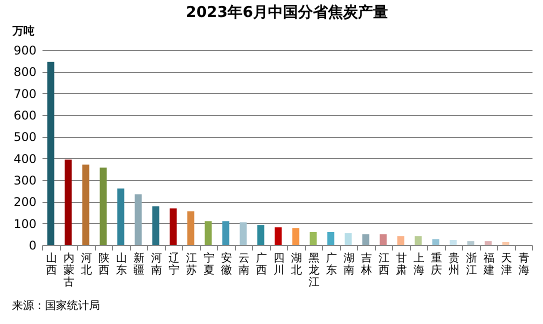 Image resolution: width=543 pixels, height=324 pixels. What do you see at coordinates (174, 264) in the screenshot?
I see `x-tick-label: 辽宁` at bounding box center [174, 264].